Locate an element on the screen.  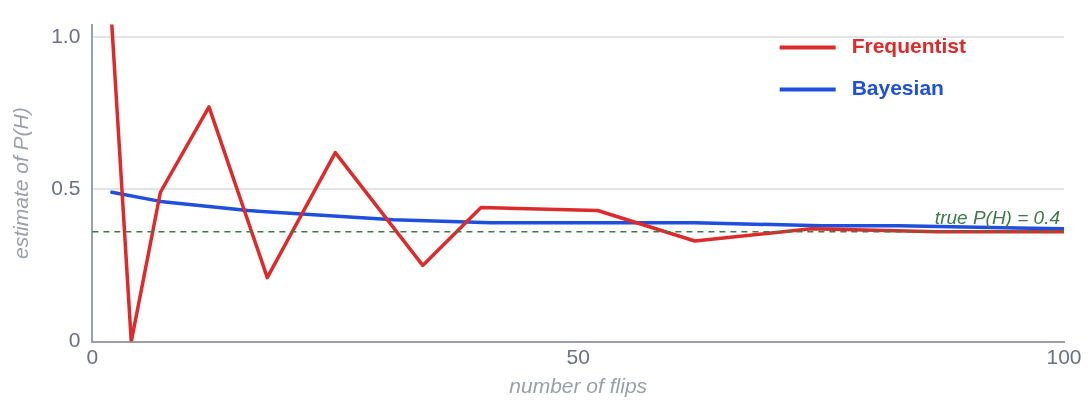
x-tick-label: 0 is located at coordinates (92, 356).